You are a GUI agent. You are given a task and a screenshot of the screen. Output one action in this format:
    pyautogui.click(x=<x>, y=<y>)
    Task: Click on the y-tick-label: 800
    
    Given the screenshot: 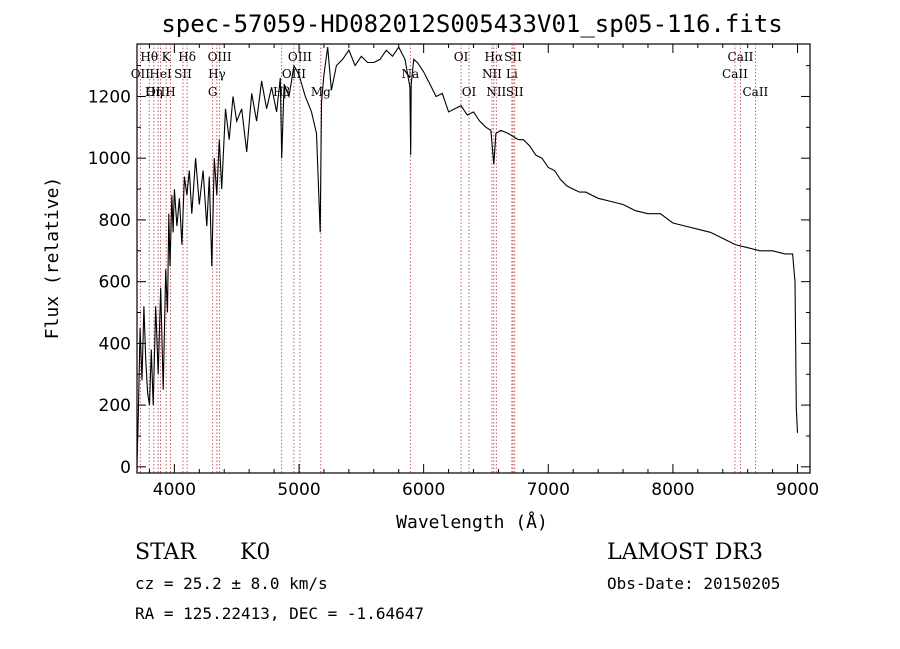 What is the action you would take?
    pyautogui.click(x=115, y=221)
    